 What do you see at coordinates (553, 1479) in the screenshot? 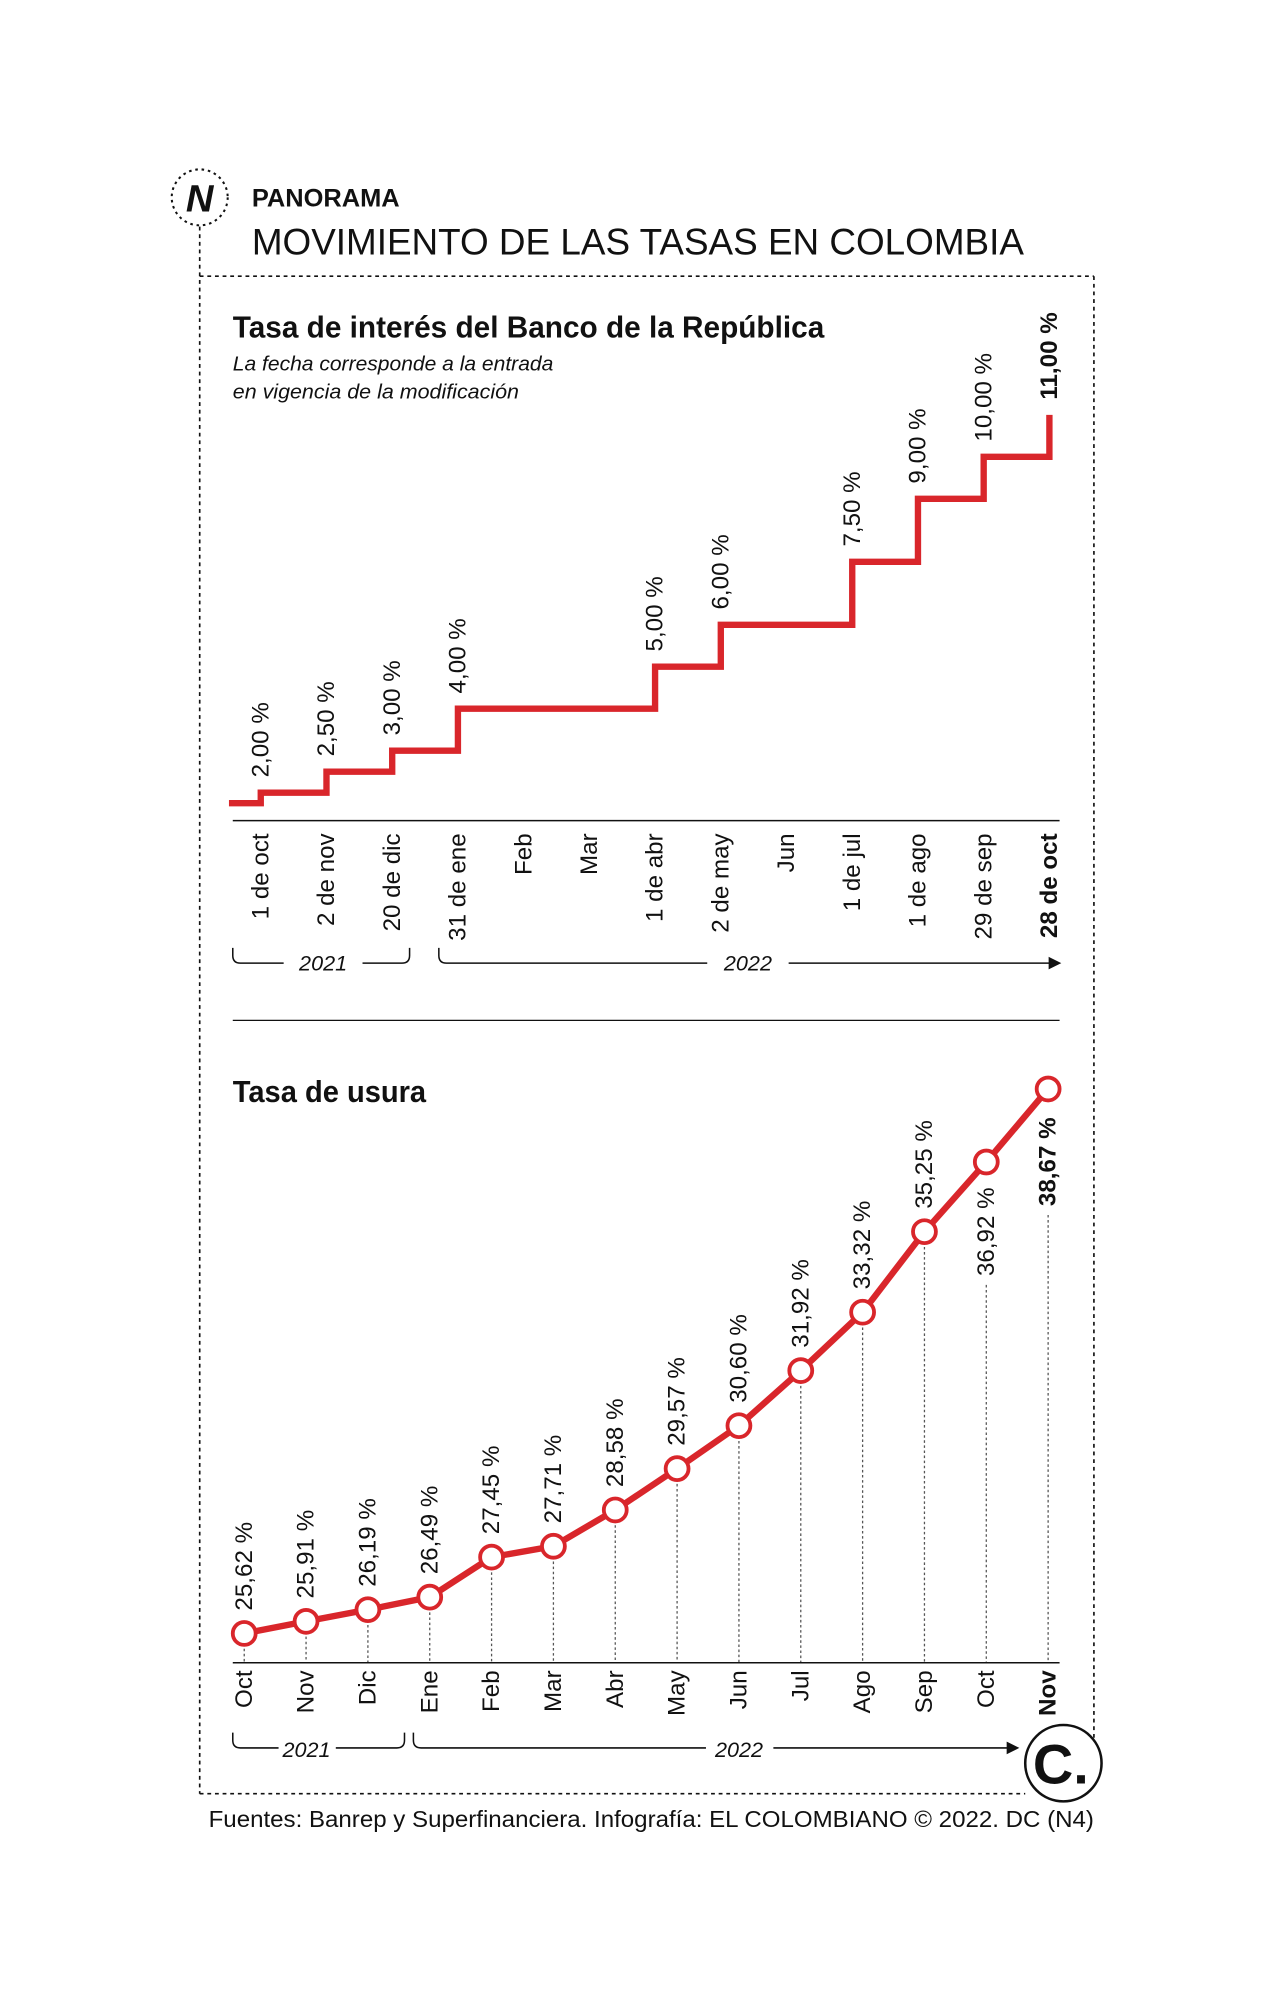
I see `usury-data-label: 27,71 %` at bounding box center [553, 1479].